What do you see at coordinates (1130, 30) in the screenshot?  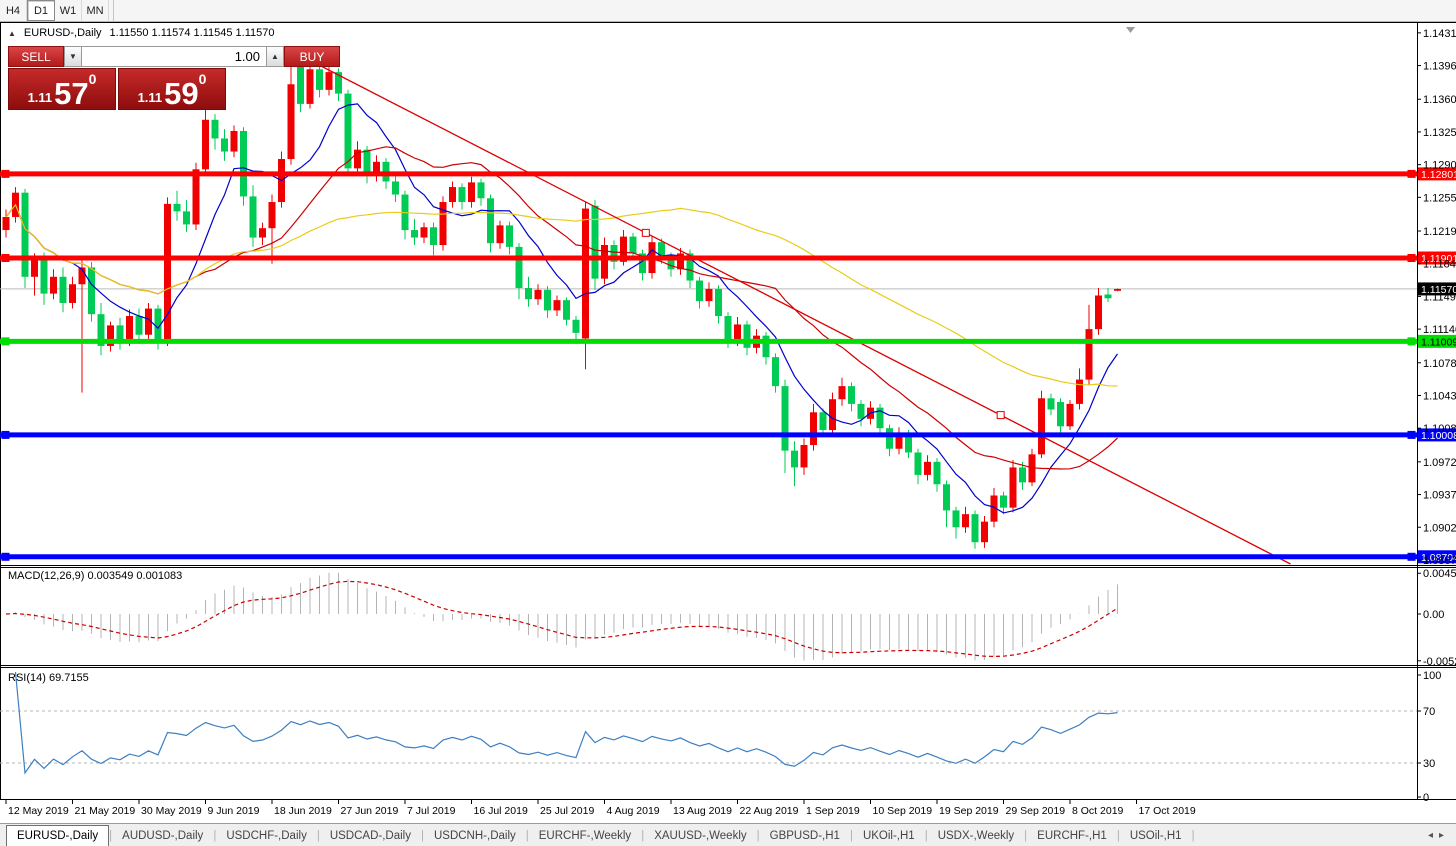 I see `chart-shift-marker-icon` at bounding box center [1130, 30].